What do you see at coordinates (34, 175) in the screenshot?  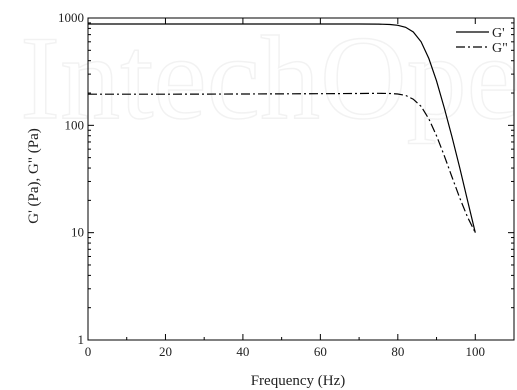 I see `y-axis-label: G' (Pa), G" (Pa)` at bounding box center [34, 175].